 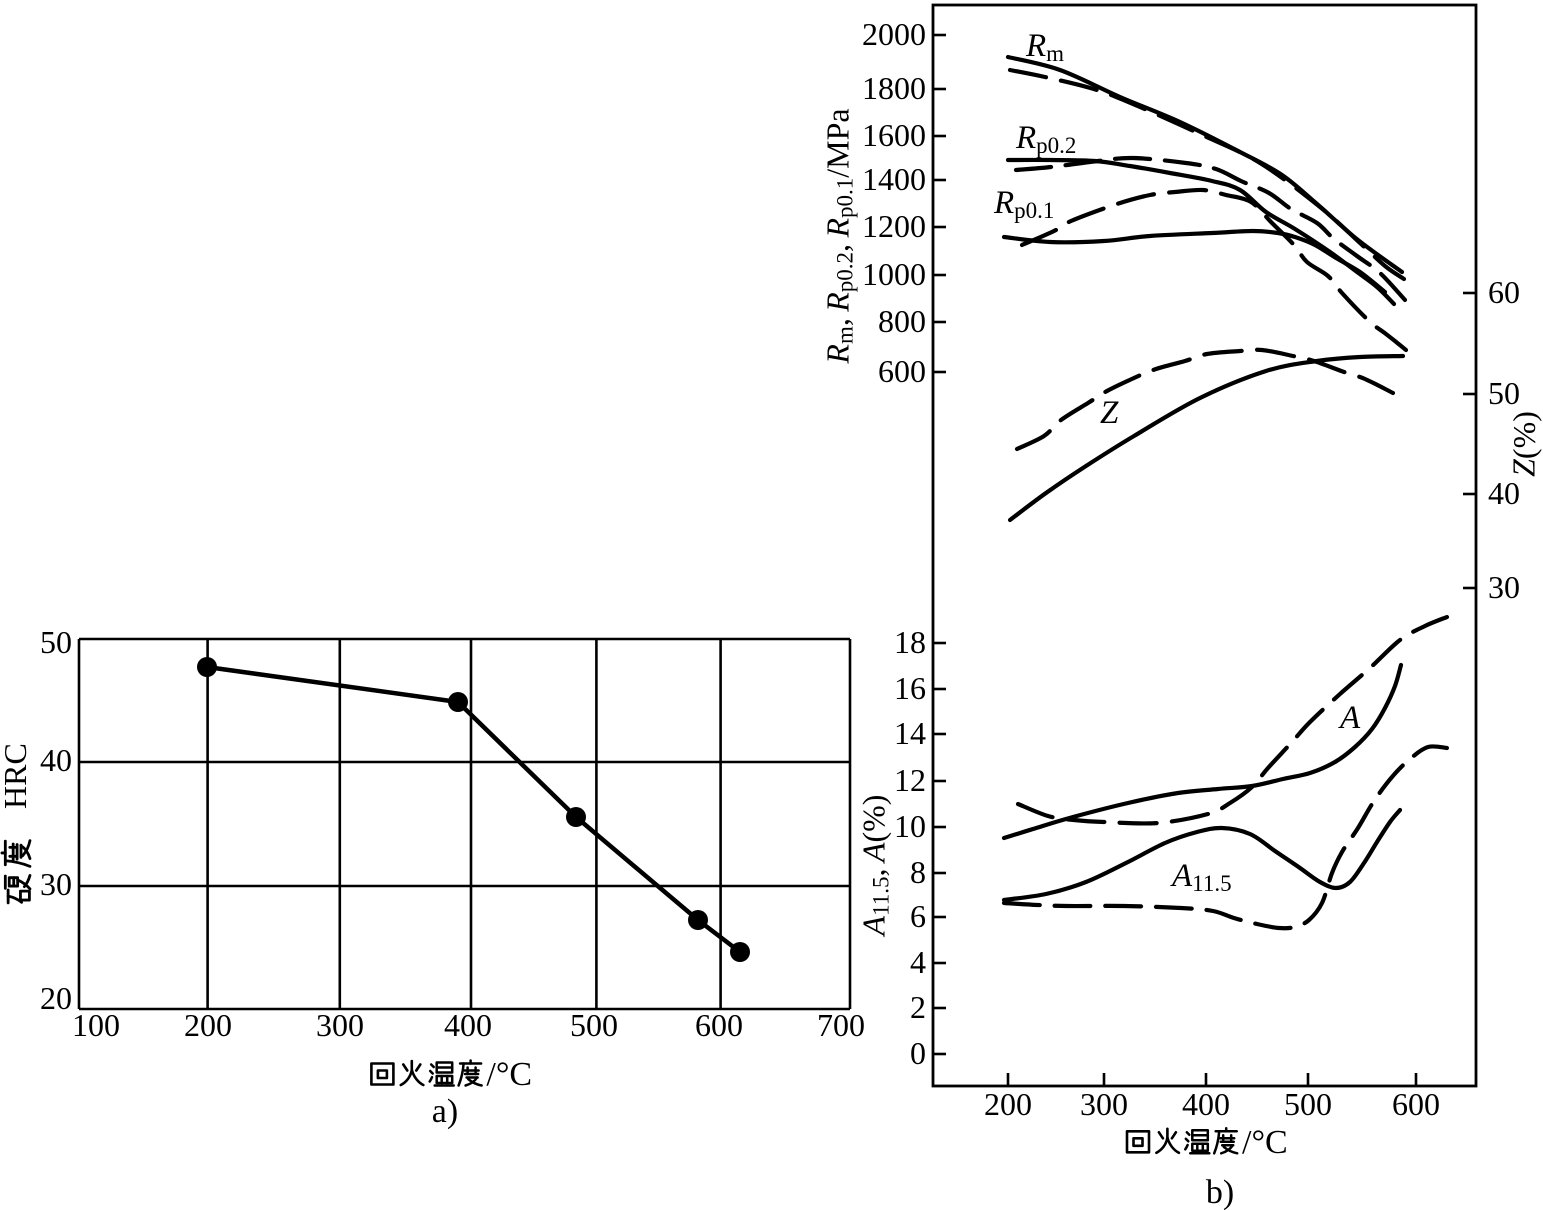 What do you see at coordinates (910, 780) in the screenshot?
I see `svg-text: 12` at bounding box center [910, 780].